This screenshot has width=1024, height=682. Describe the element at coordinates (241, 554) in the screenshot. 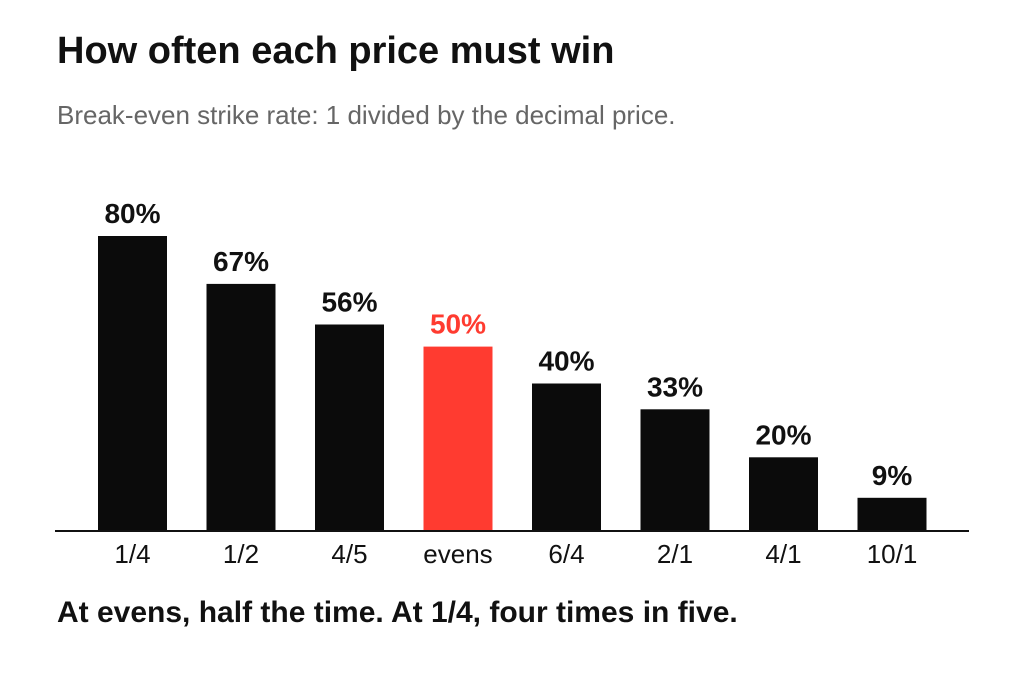

I see `tick-label-1-2: 1/2` at that location.